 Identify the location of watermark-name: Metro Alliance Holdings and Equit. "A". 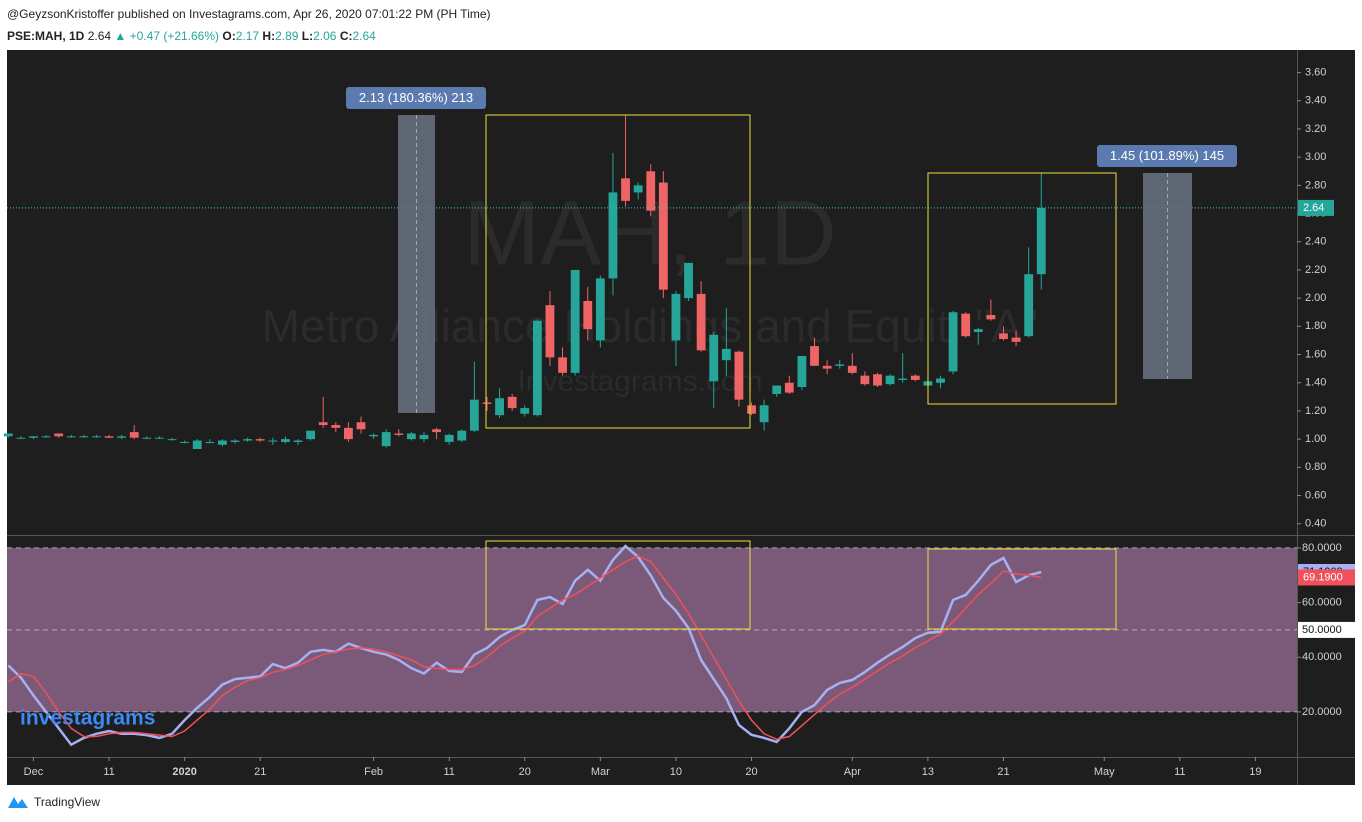
(650, 326).